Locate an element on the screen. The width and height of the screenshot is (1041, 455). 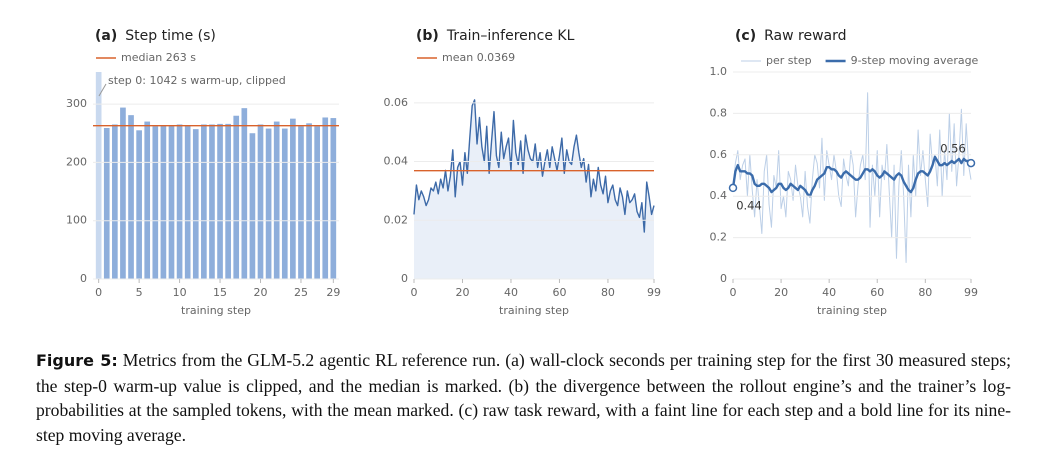
y-tick-label: 0.02 is located at coordinates (396, 219).